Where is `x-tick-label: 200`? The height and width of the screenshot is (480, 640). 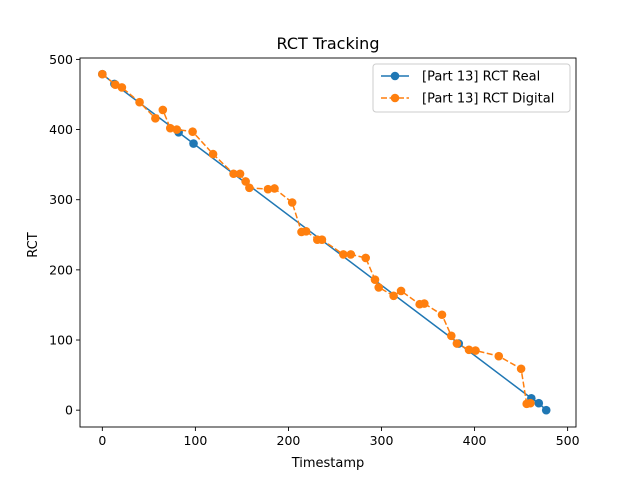
x-tick-label: 200 is located at coordinates (289, 440).